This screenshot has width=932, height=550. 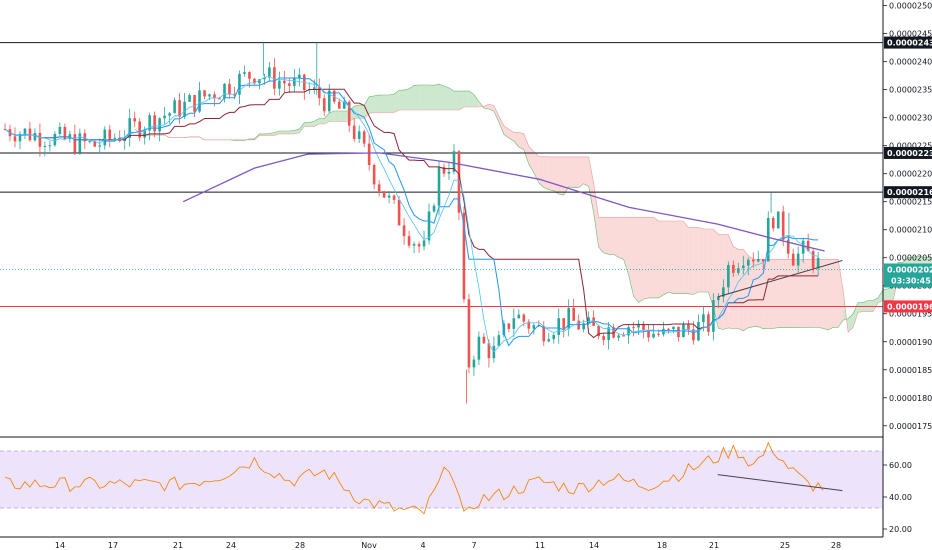 I want to click on price-trendline, so click(x=780, y=279).